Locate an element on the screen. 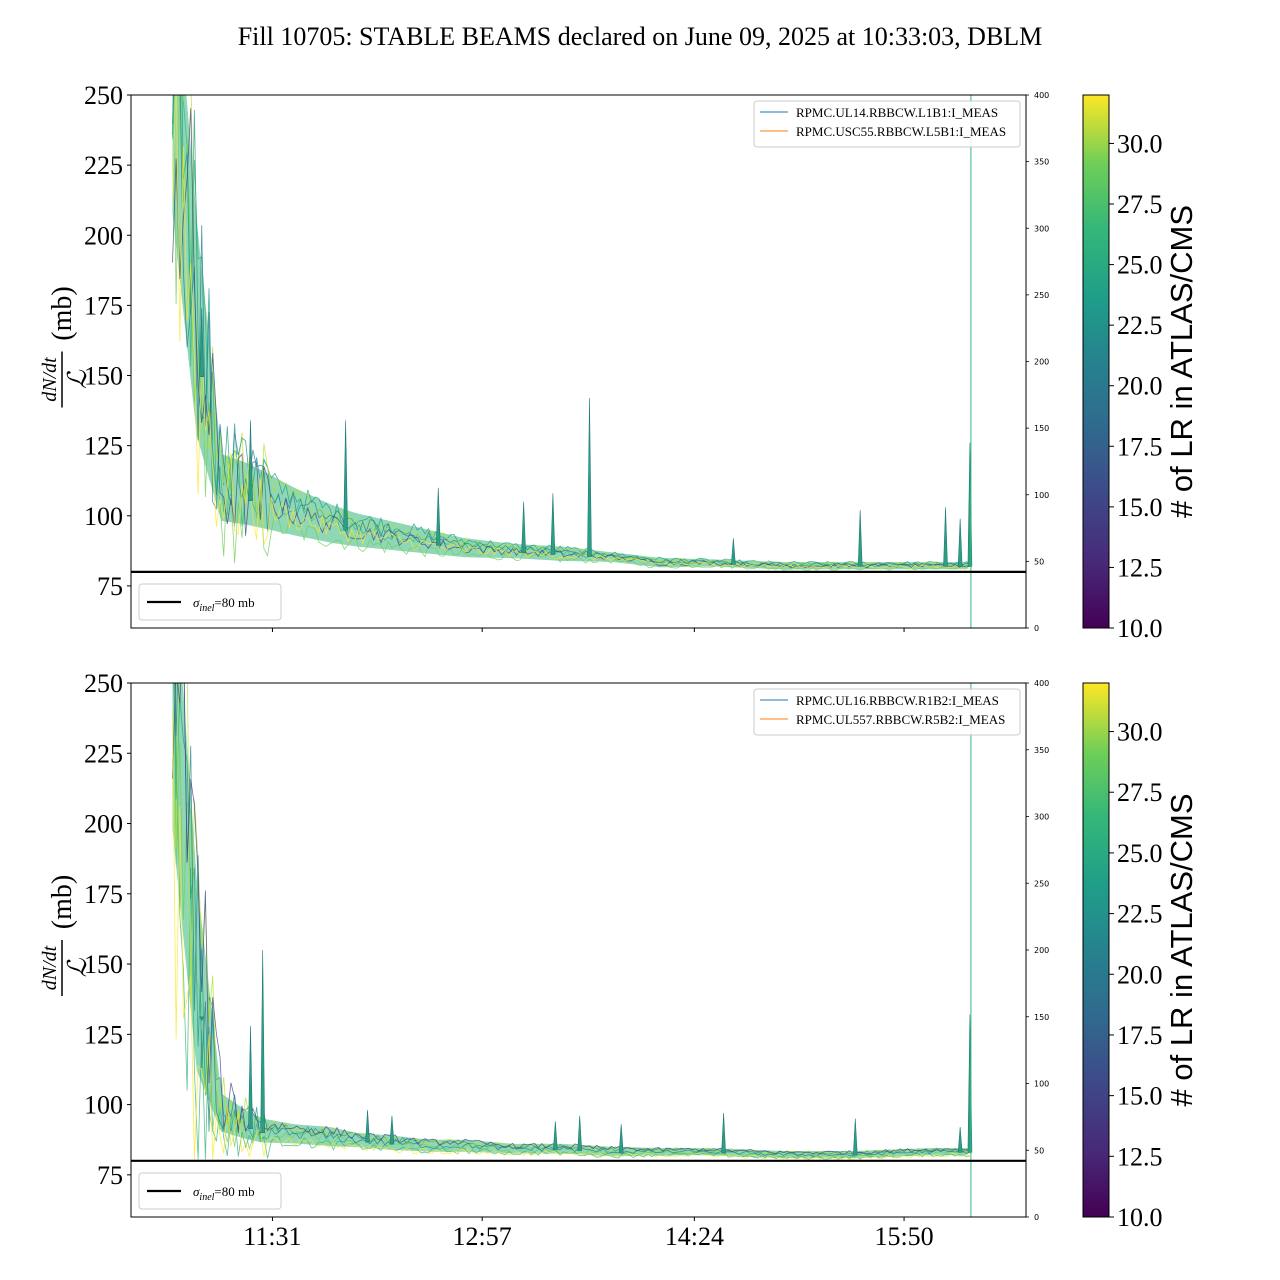 The width and height of the screenshot is (1280, 1280). ytick-label: 225 is located at coordinates (103, 165).